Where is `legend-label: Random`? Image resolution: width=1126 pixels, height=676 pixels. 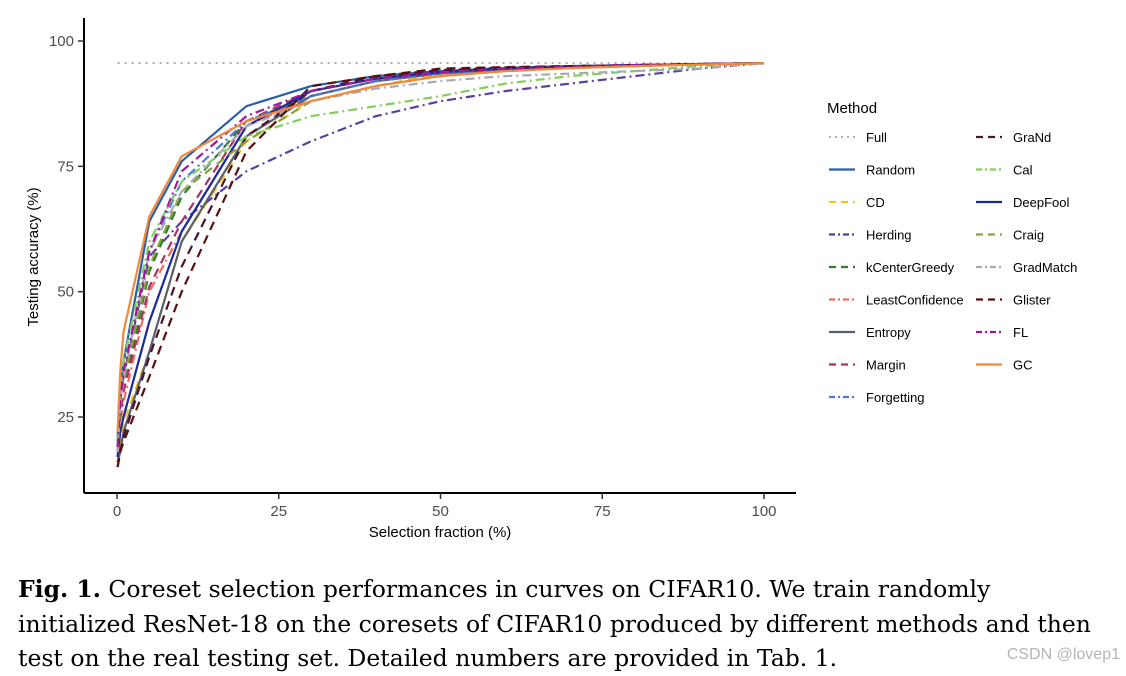
legend-label: Random is located at coordinates (890, 170).